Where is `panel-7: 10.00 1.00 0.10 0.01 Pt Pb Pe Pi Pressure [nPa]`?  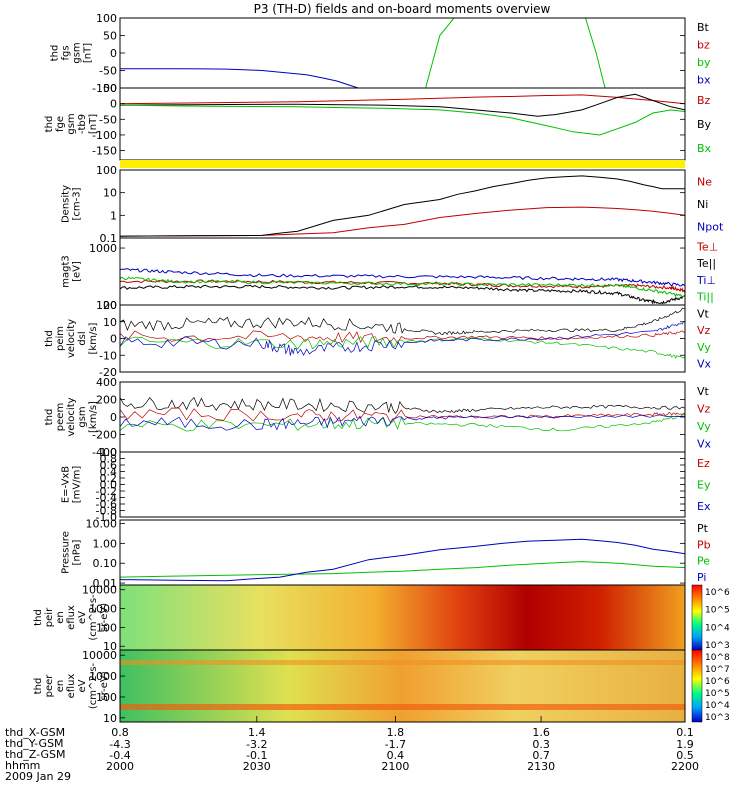
panel-7: 10.00 1.00 0.10 0.01 Pt Pb Pe Pi Pressure [nPa] is located at coordinates (386, 553).